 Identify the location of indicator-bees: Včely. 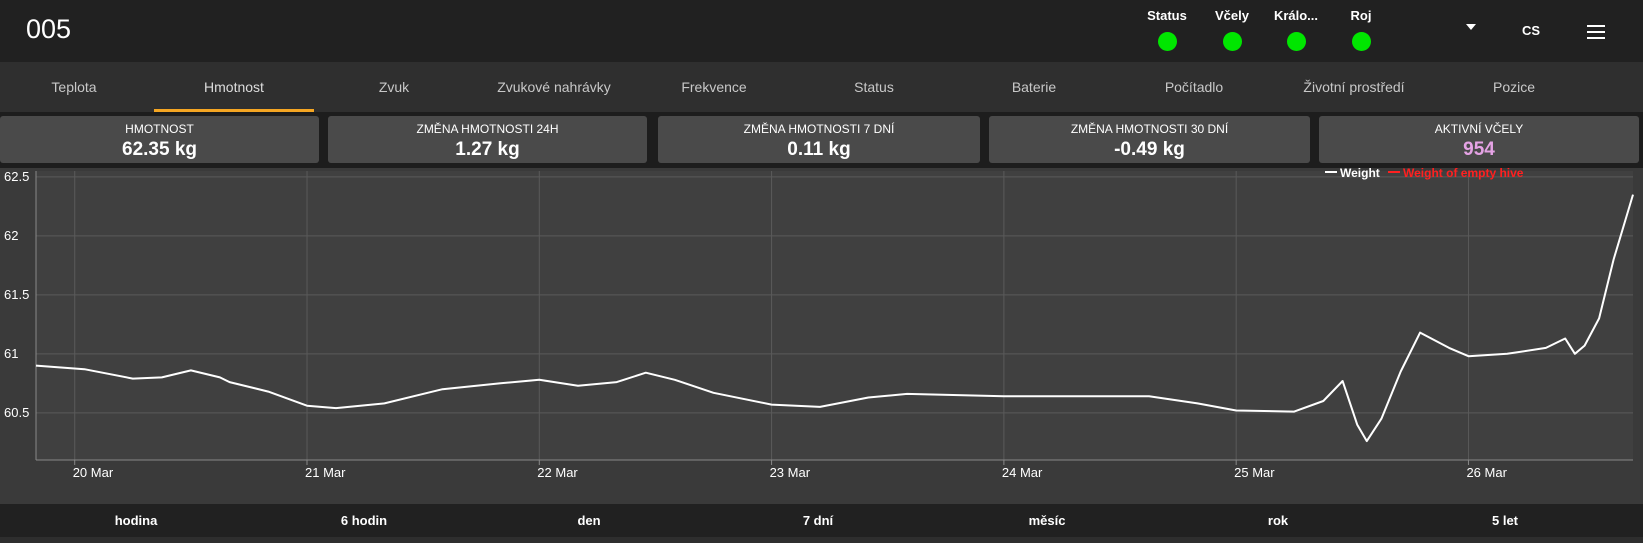
(1232, 29).